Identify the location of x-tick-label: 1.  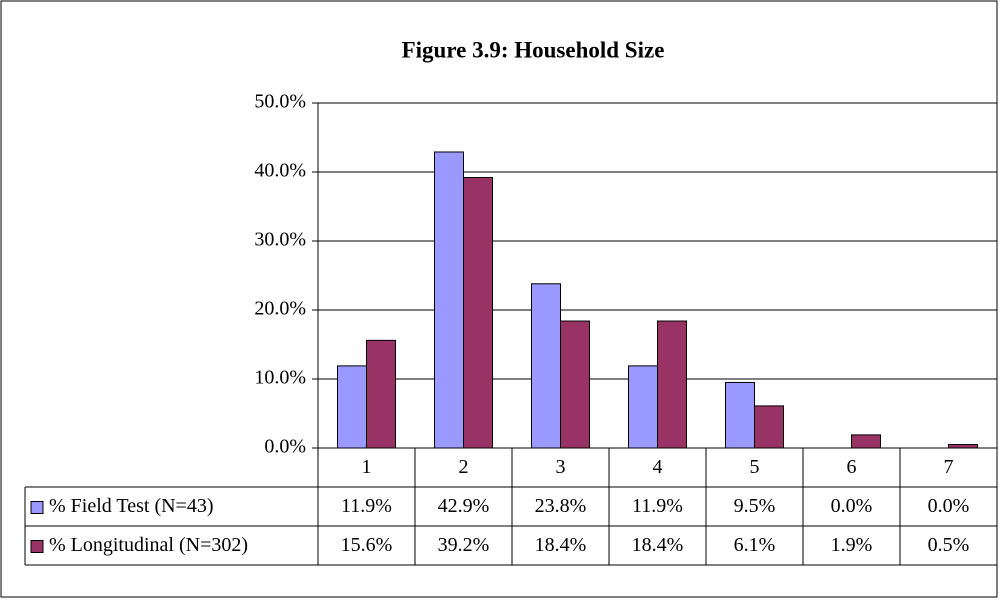
(367, 467).